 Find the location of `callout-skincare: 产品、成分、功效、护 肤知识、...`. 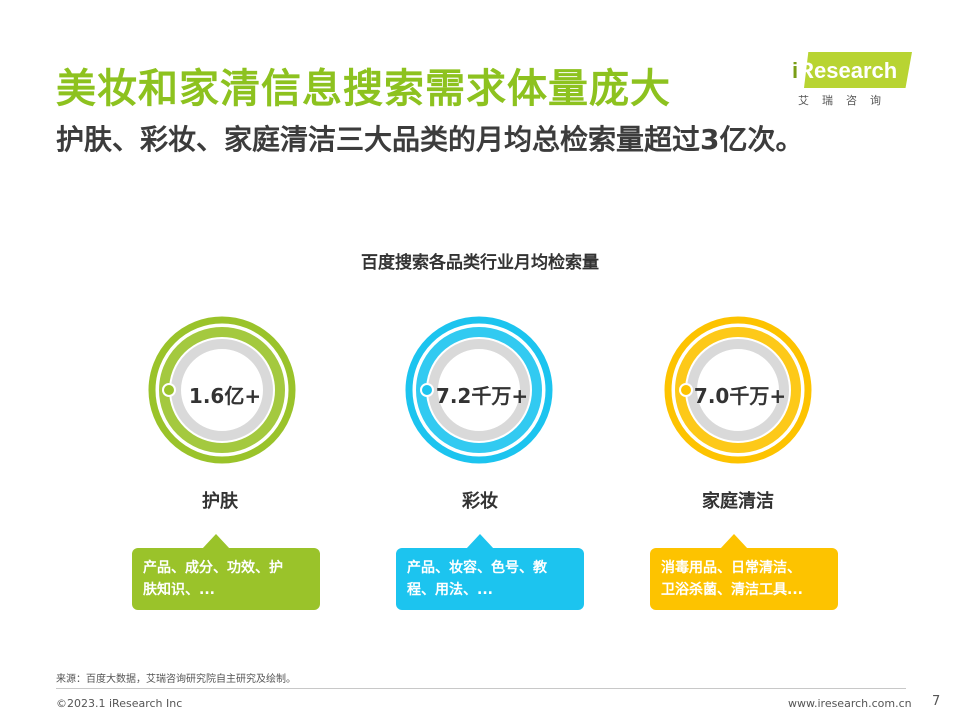

callout-skincare: 产品、成分、功效、护 肤知识、... is located at coordinates (226, 572).